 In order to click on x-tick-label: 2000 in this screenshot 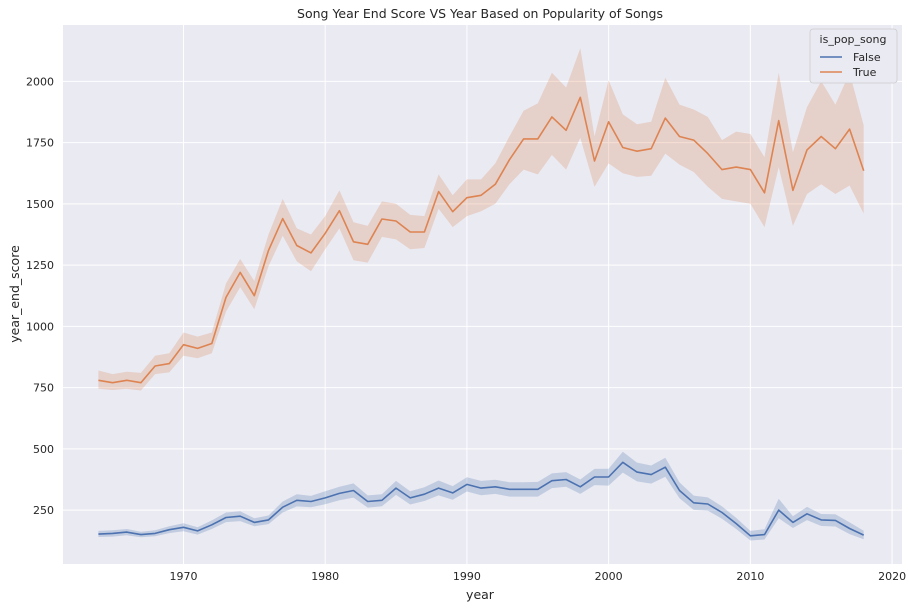, I will do `click(609, 576)`.